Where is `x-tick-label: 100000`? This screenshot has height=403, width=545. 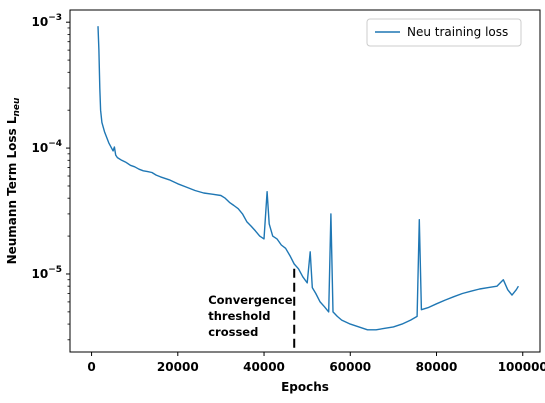
x-tick-label: 100000 is located at coordinates (521, 367).